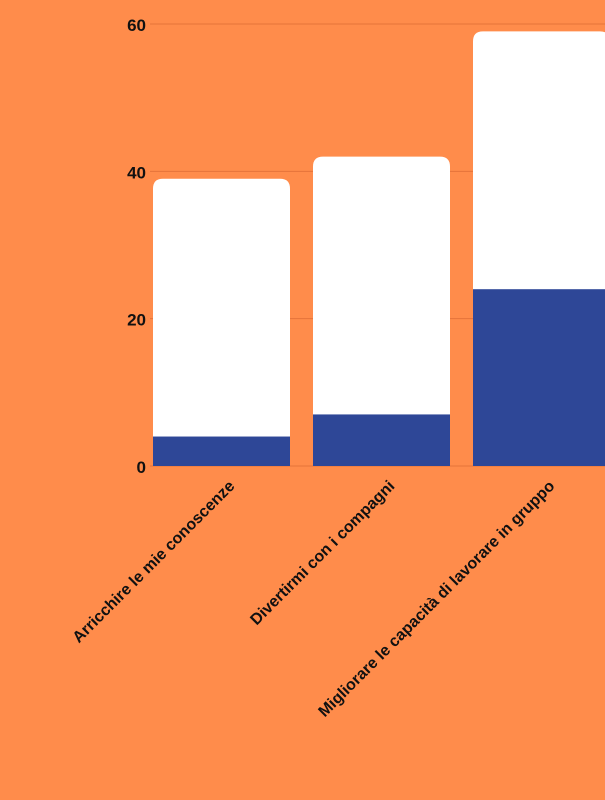 This screenshot has height=800, width=605. Describe the element at coordinates (136, 320) in the screenshot. I see `y-tick-label: 20` at that location.